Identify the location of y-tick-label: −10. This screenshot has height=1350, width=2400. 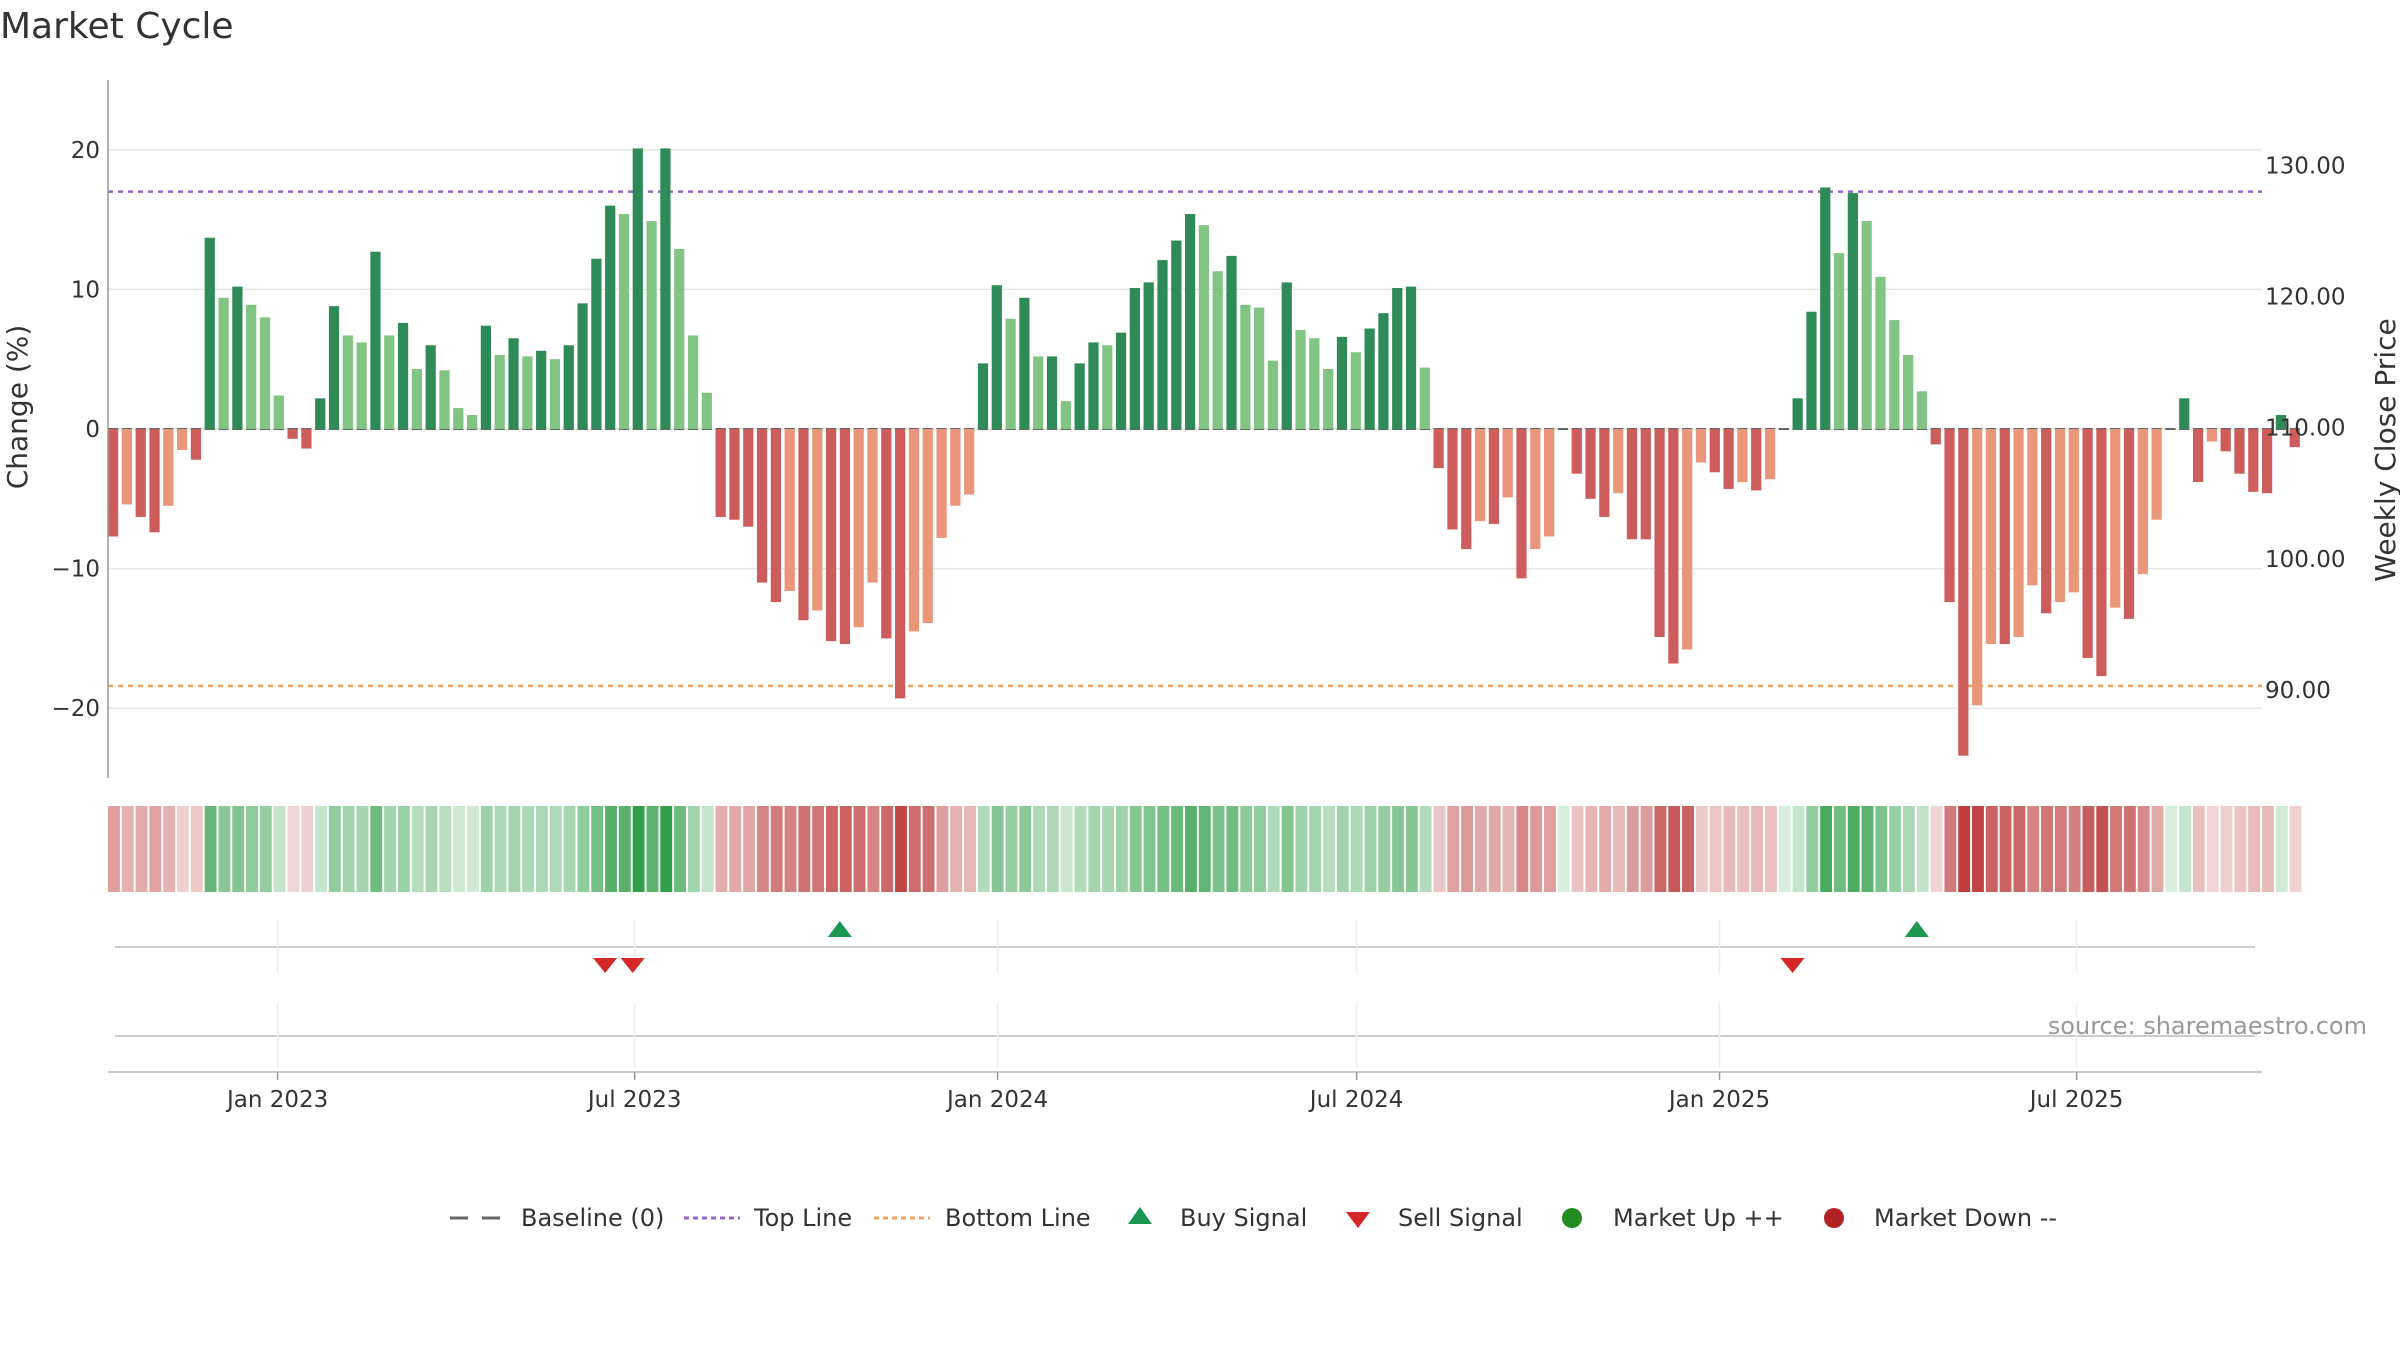
(75, 570).